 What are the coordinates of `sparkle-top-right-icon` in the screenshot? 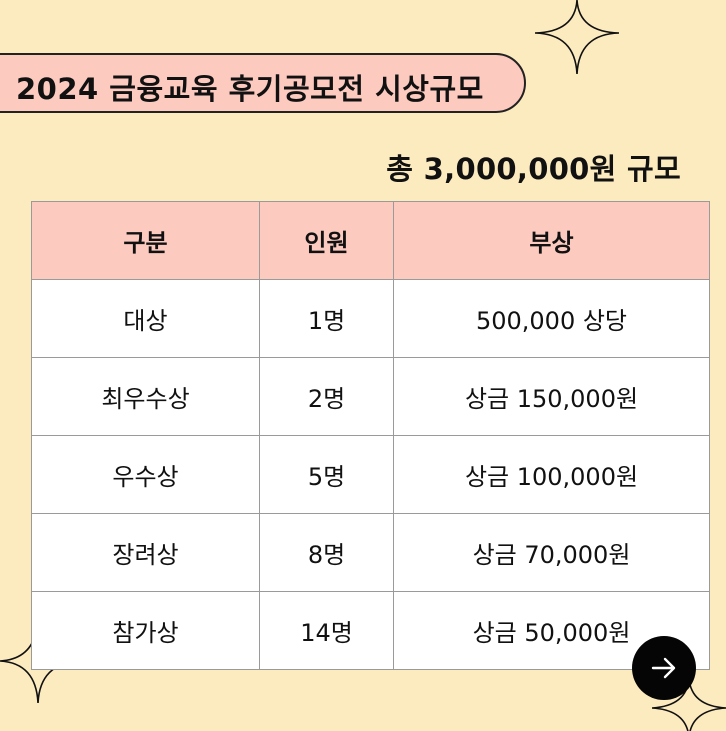 It's located at (577, 37).